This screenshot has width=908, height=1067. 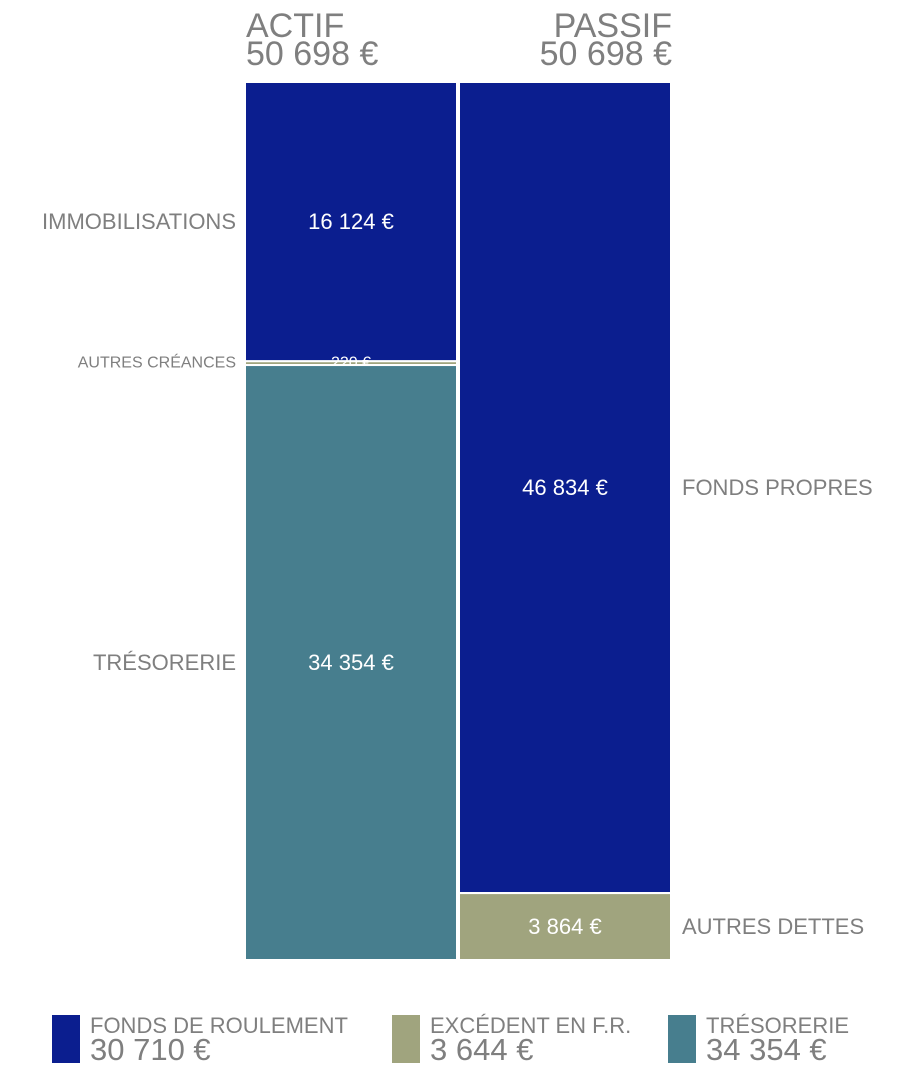 What do you see at coordinates (773, 926) in the screenshot?
I see `category-label-autres-dettes: AUTRES DETTES` at bounding box center [773, 926].